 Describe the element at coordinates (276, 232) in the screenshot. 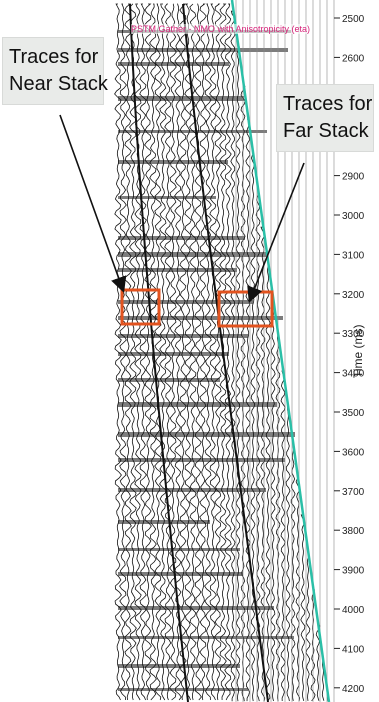

I see `far-stack-arrow` at that location.